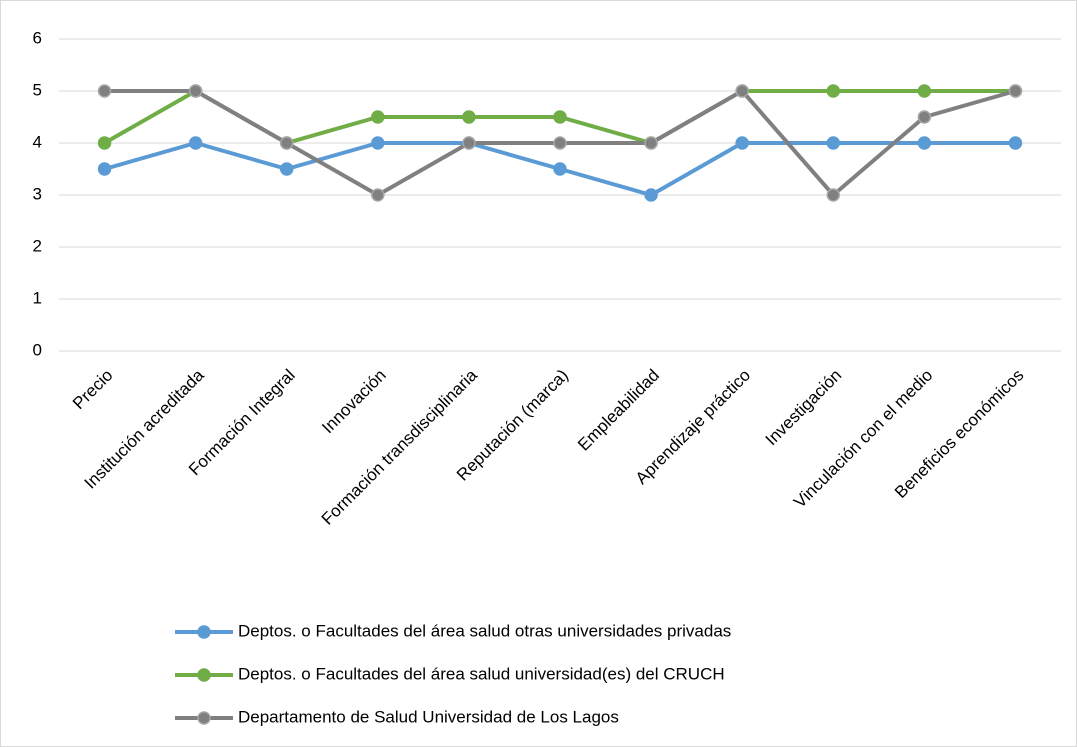 Image resolution: width=1077 pixels, height=747 pixels. Describe the element at coordinates (37, 37) in the screenshot. I see `y-tick-label: 6` at that location.